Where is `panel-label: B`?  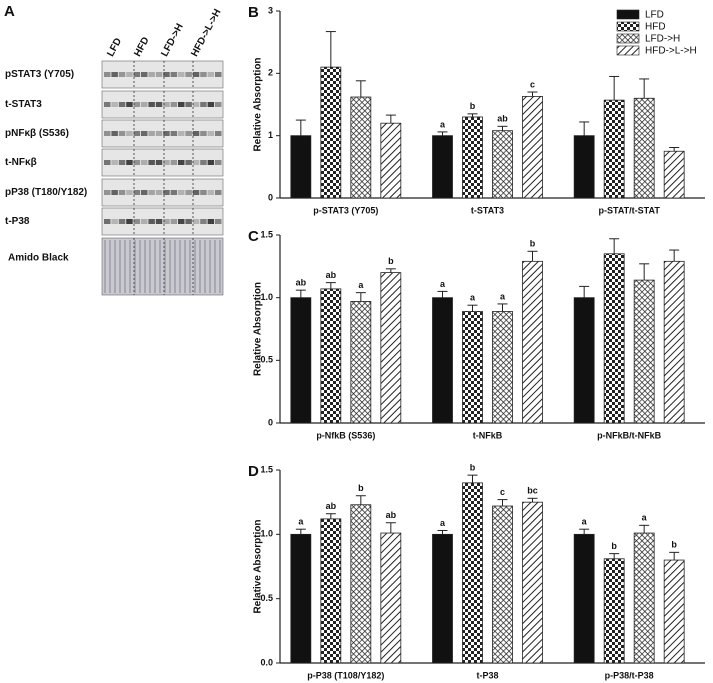
panel-label: B is located at coordinates (253, 12).